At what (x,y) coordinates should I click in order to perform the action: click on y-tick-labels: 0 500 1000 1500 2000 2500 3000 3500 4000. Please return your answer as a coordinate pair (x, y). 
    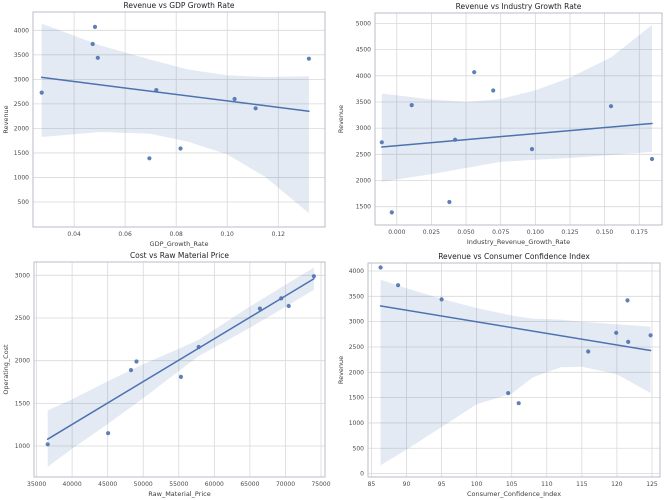
    Looking at the image, I should click on (356, 373).